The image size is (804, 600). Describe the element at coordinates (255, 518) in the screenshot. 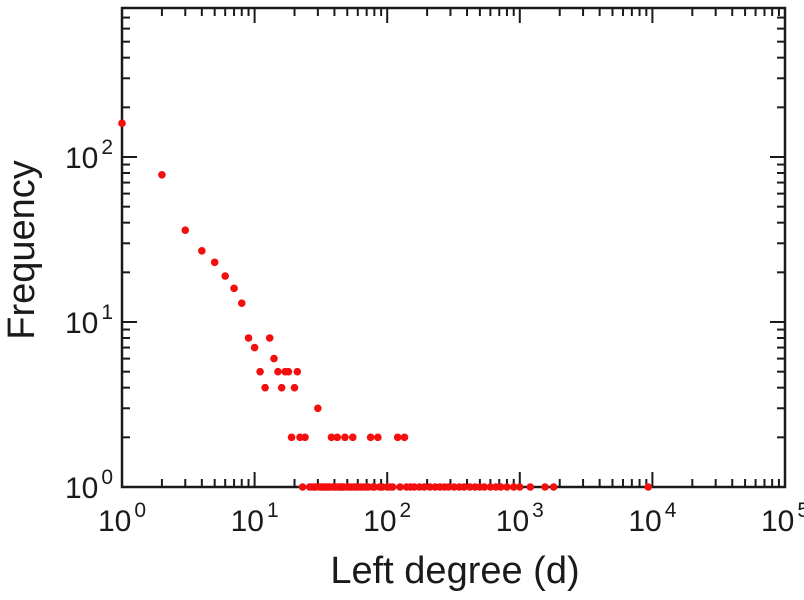

I see `x-tick-label: 10 1` at that location.